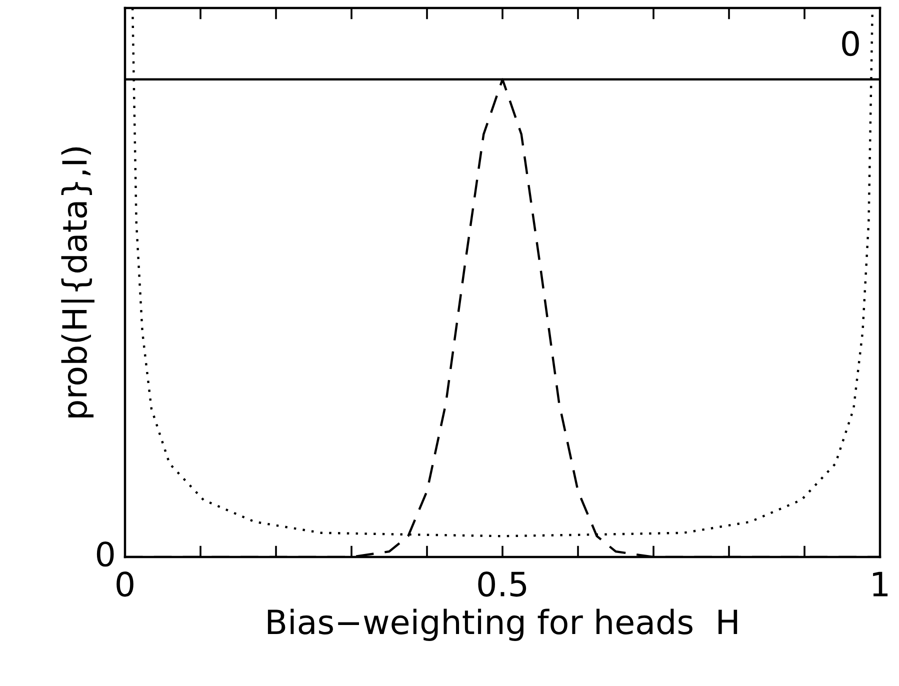  Describe the element at coordinates (105, 554) in the screenshot. I see `text: 0` at that location.